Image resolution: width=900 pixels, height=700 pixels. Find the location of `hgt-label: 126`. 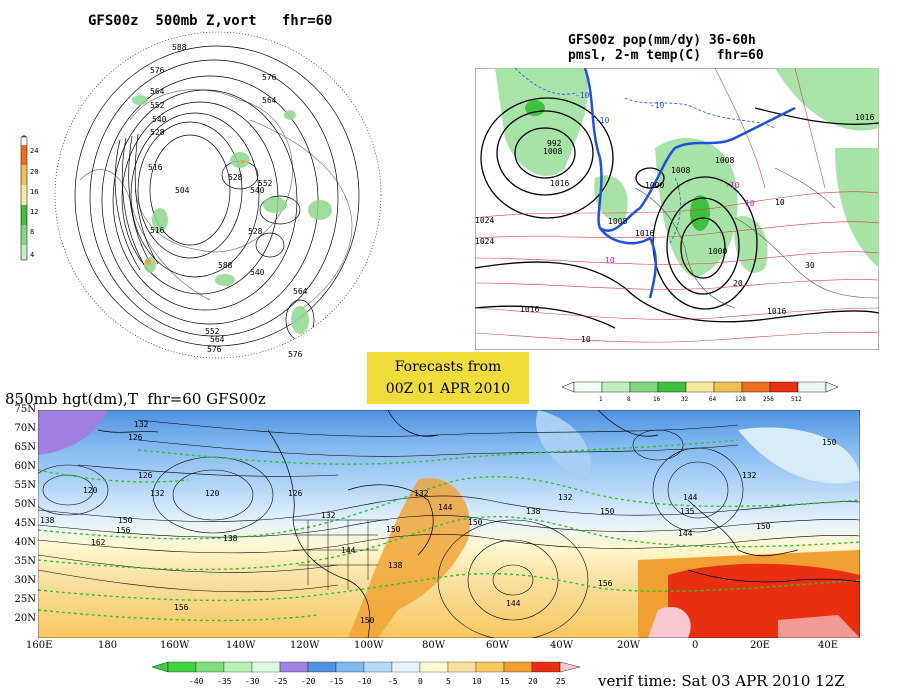

hgt-label: 126 is located at coordinates (295, 493).